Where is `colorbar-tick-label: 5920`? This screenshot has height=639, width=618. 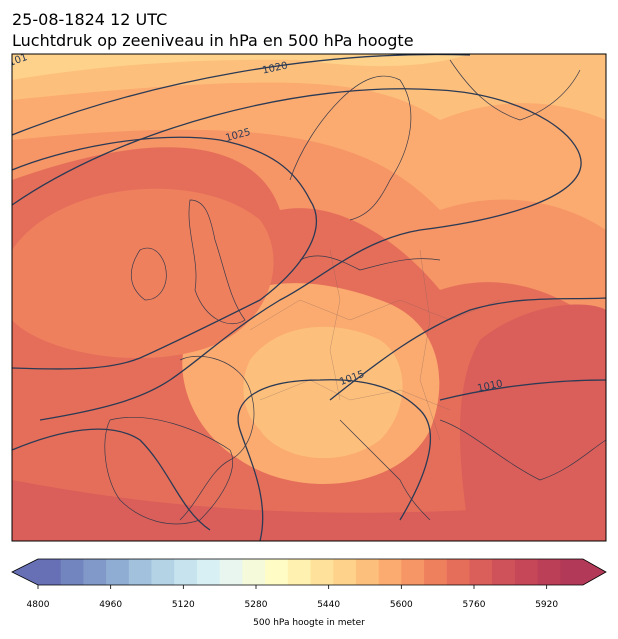 colorbar-tick-label: 5920 is located at coordinates (546, 605).